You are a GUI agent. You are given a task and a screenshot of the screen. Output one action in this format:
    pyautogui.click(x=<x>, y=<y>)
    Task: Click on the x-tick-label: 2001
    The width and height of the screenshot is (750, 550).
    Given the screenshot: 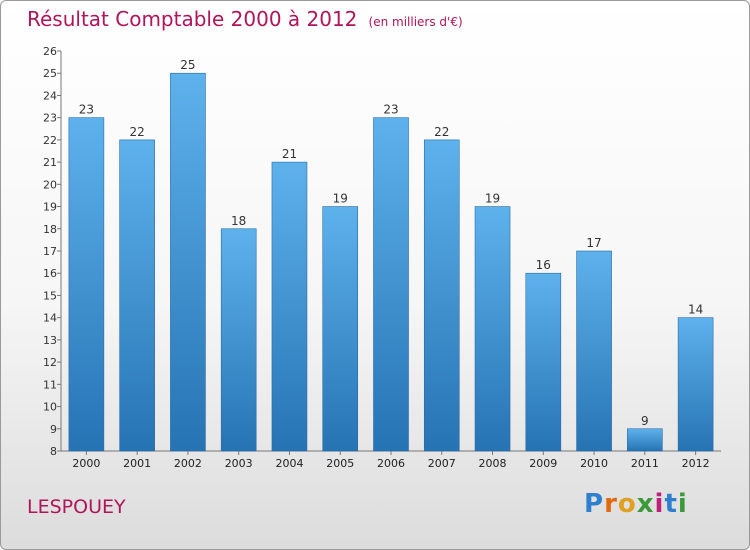 What is the action you would take?
    pyautogui.click(x=137, y=463)
    